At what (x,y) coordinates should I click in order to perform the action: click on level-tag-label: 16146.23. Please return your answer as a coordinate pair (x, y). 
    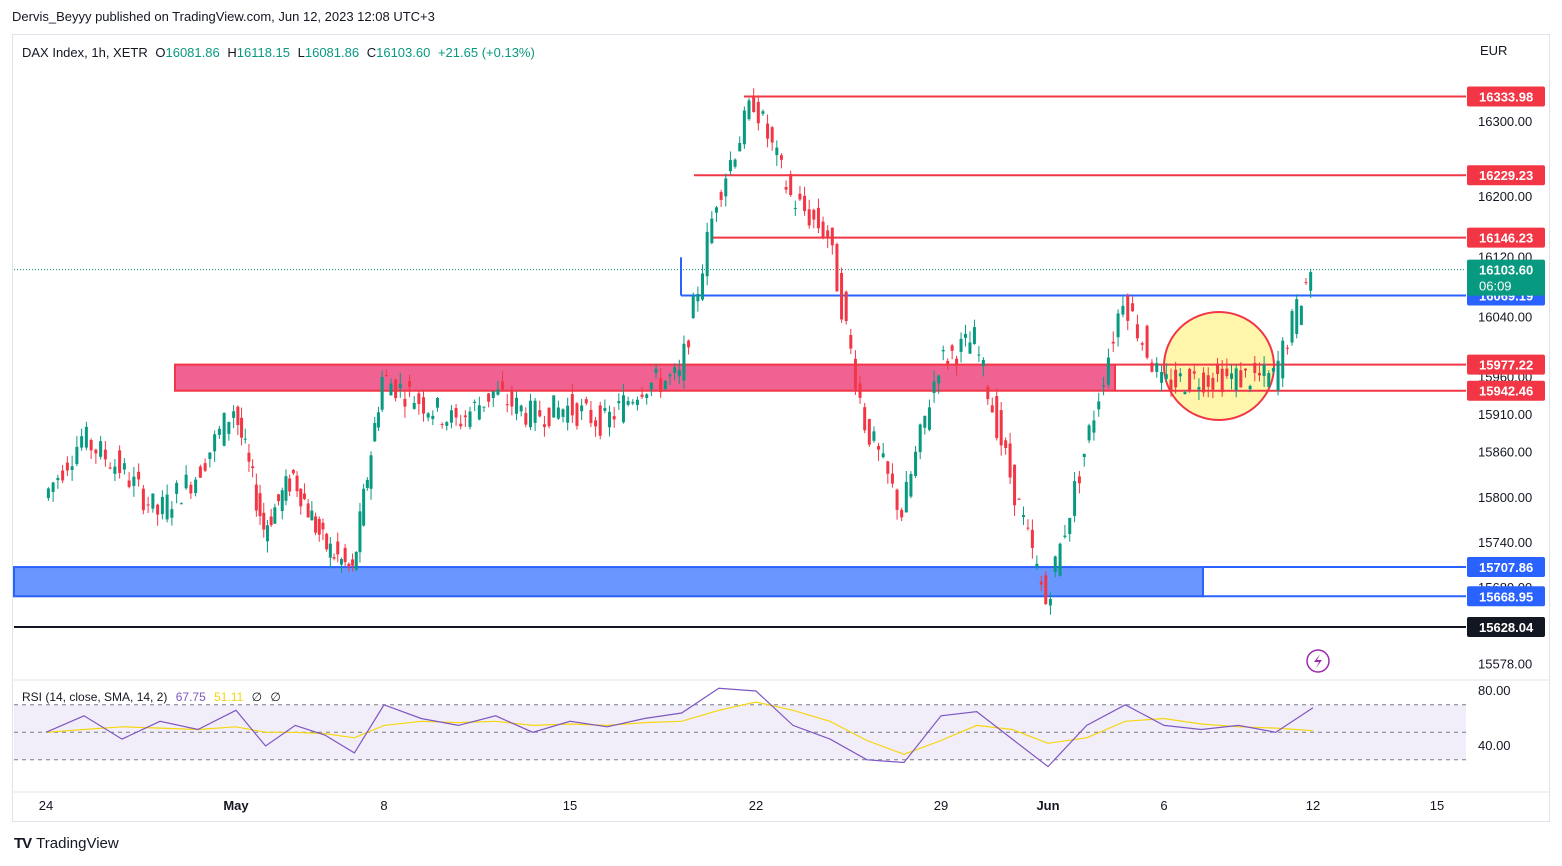
    Looking at the image, I should click on (1506, 238).